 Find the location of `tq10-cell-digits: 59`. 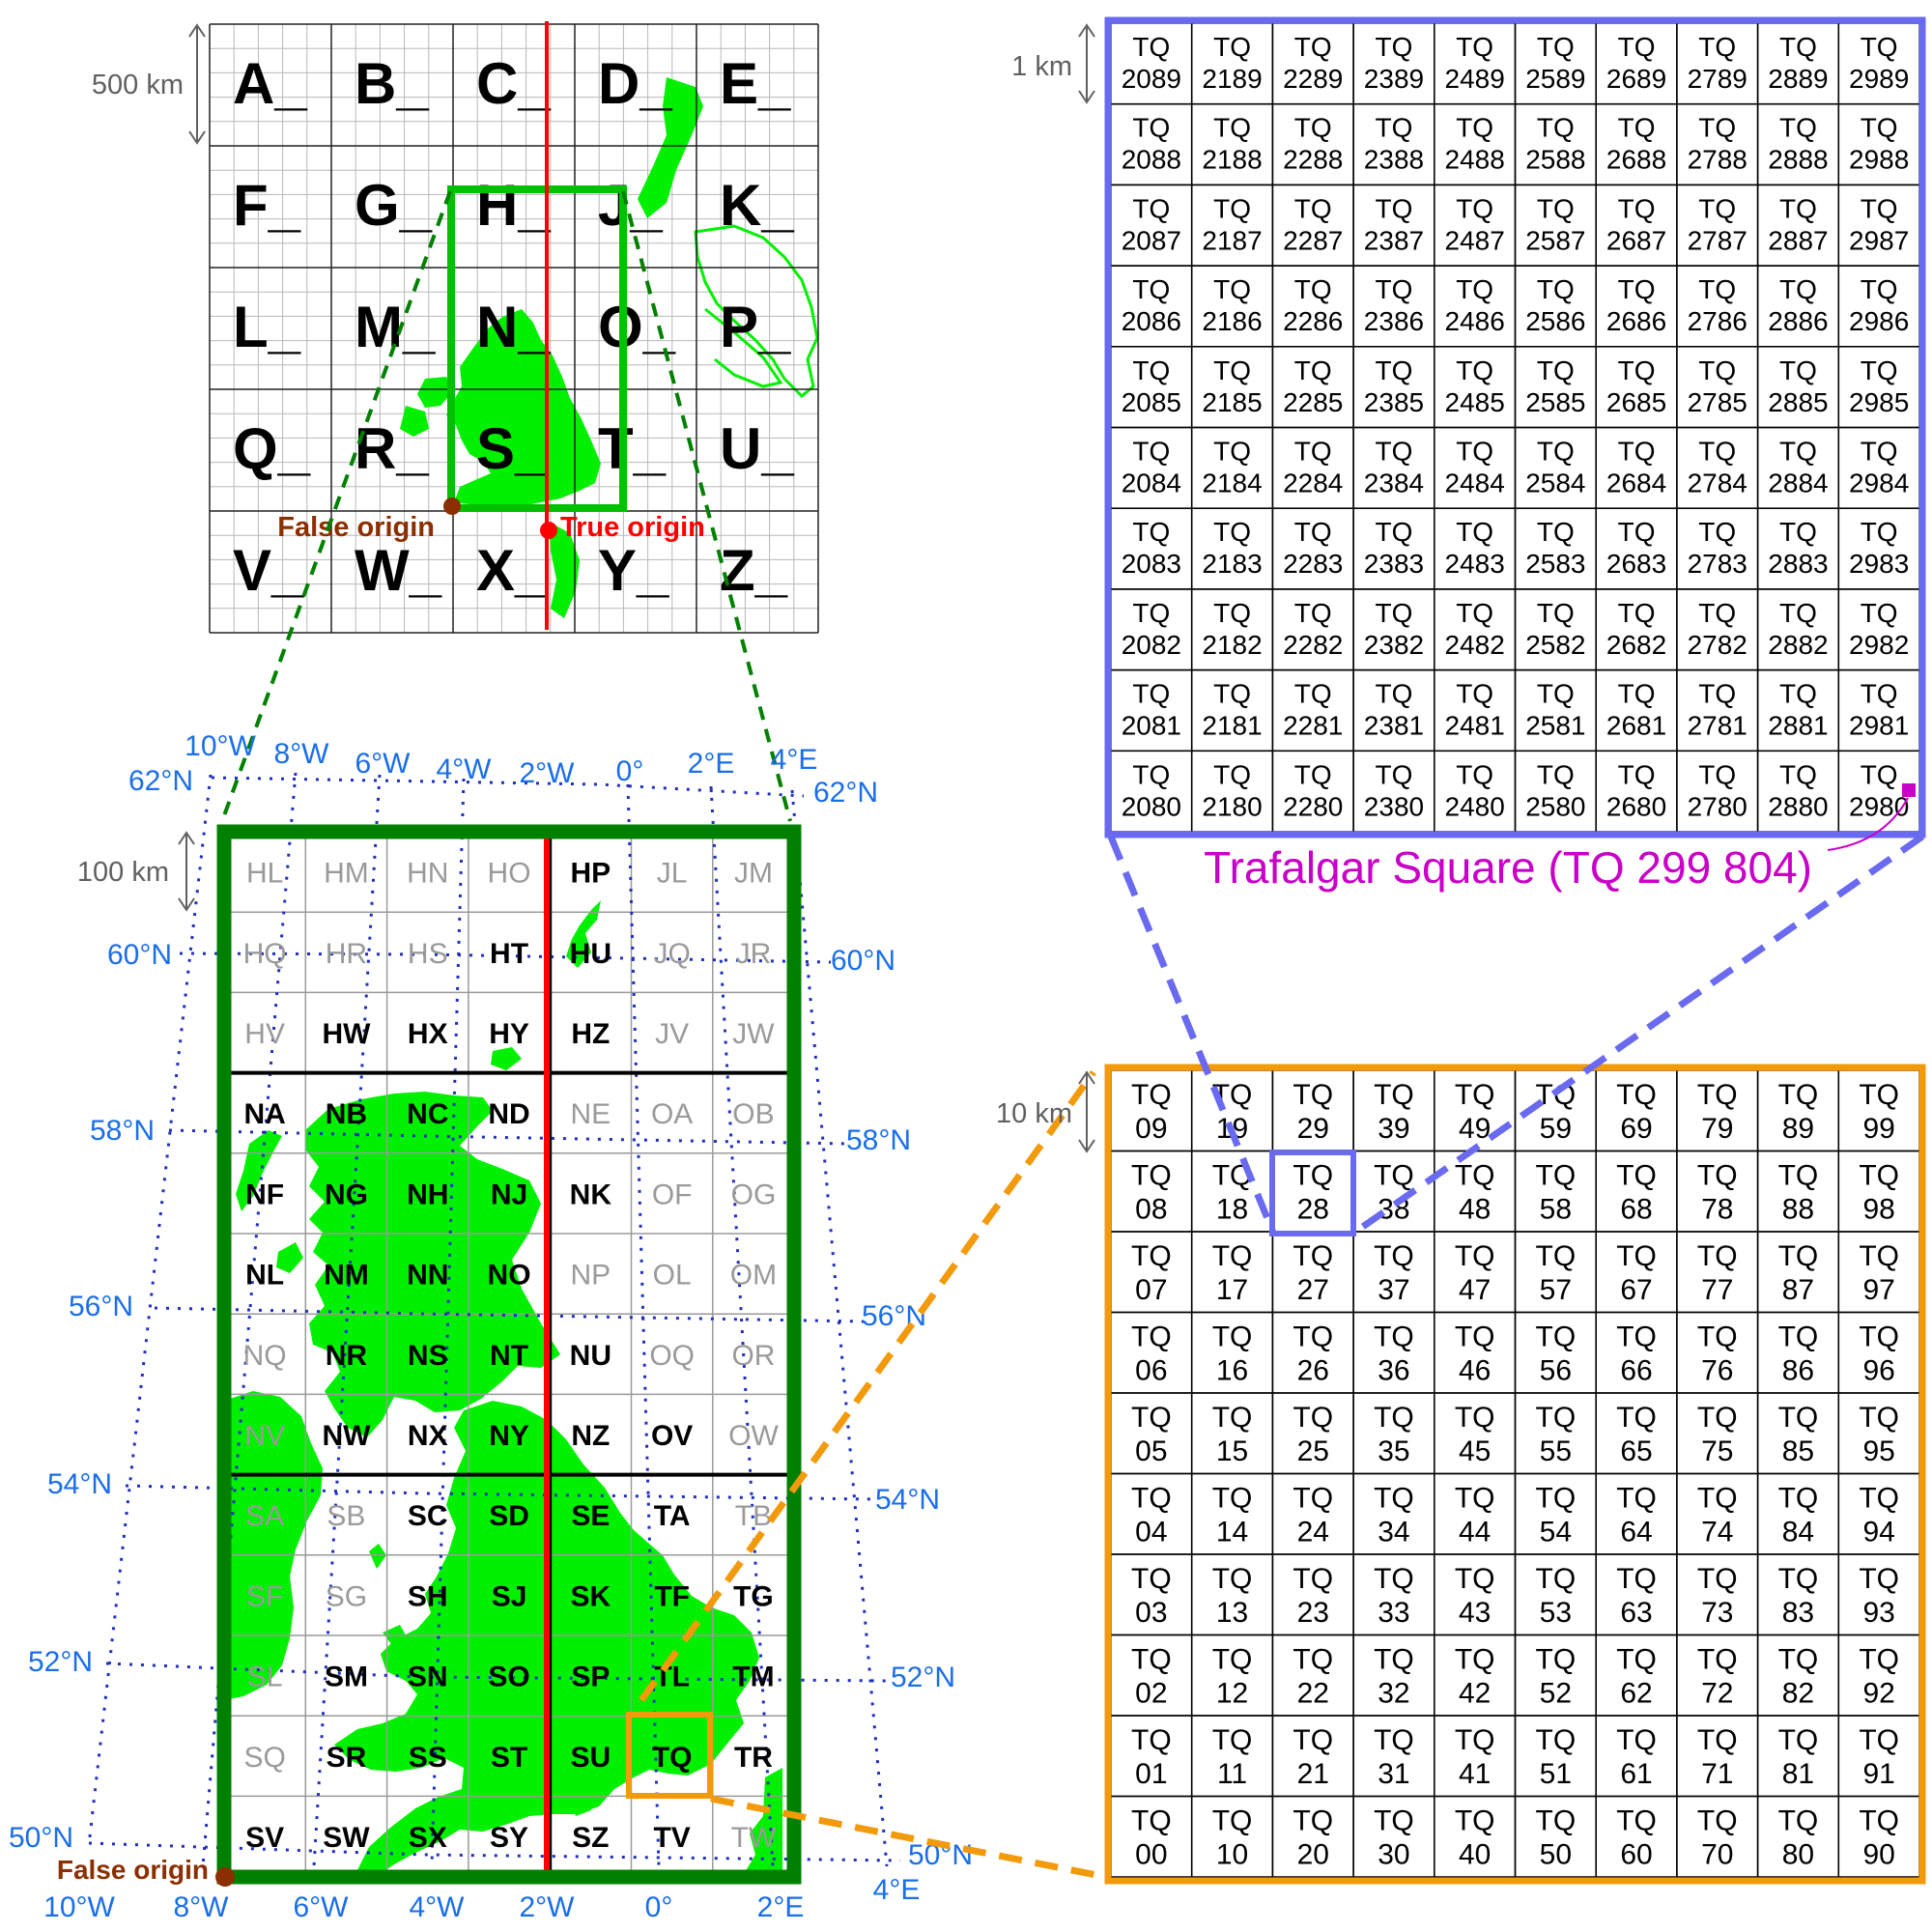

tq10-cell-digits: 59 is located at coordinates (1556, 1129).